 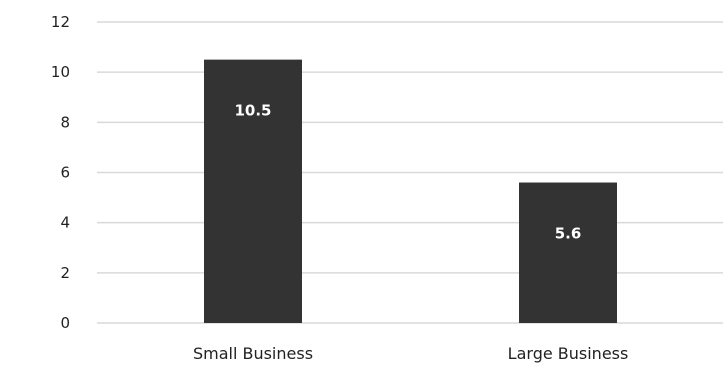 What do you see at coordinates (65, 323) in the screenshot?
I see `y-tick-label: 0` at bounding box center [65, 323].